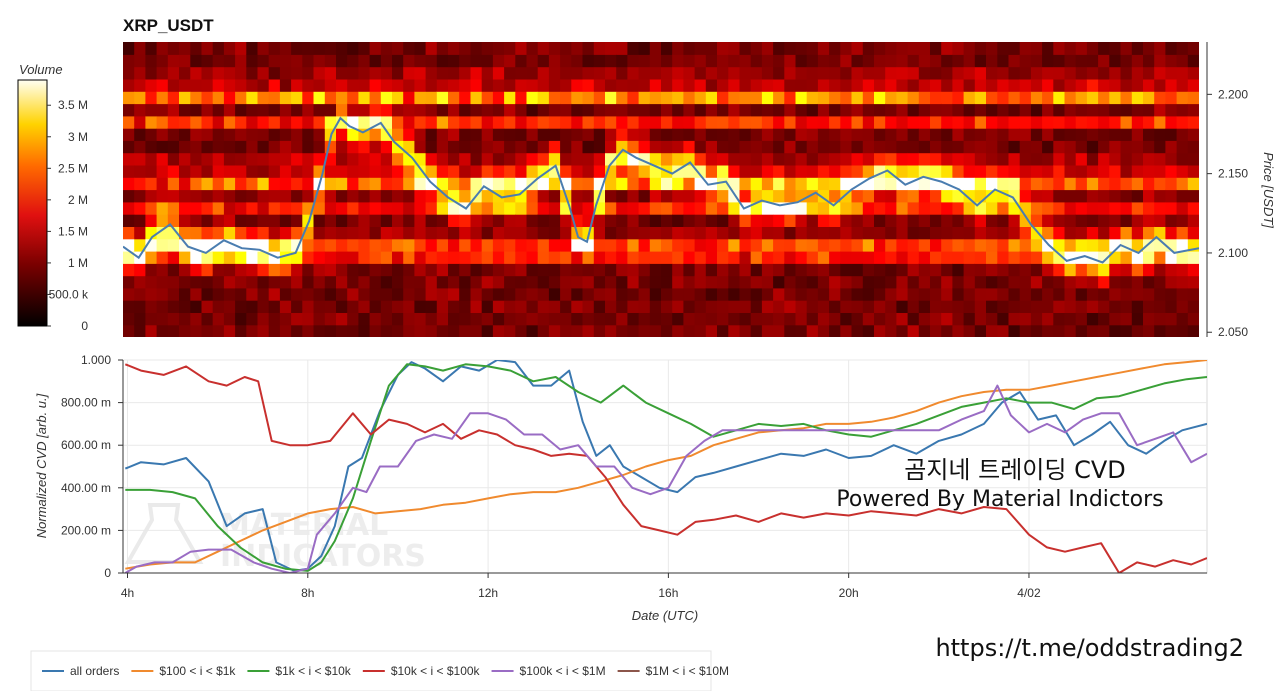  Describe the element at coordinates (86, 445) in the screenshot. I see `y-tick-label: 600.00 m` at that location.